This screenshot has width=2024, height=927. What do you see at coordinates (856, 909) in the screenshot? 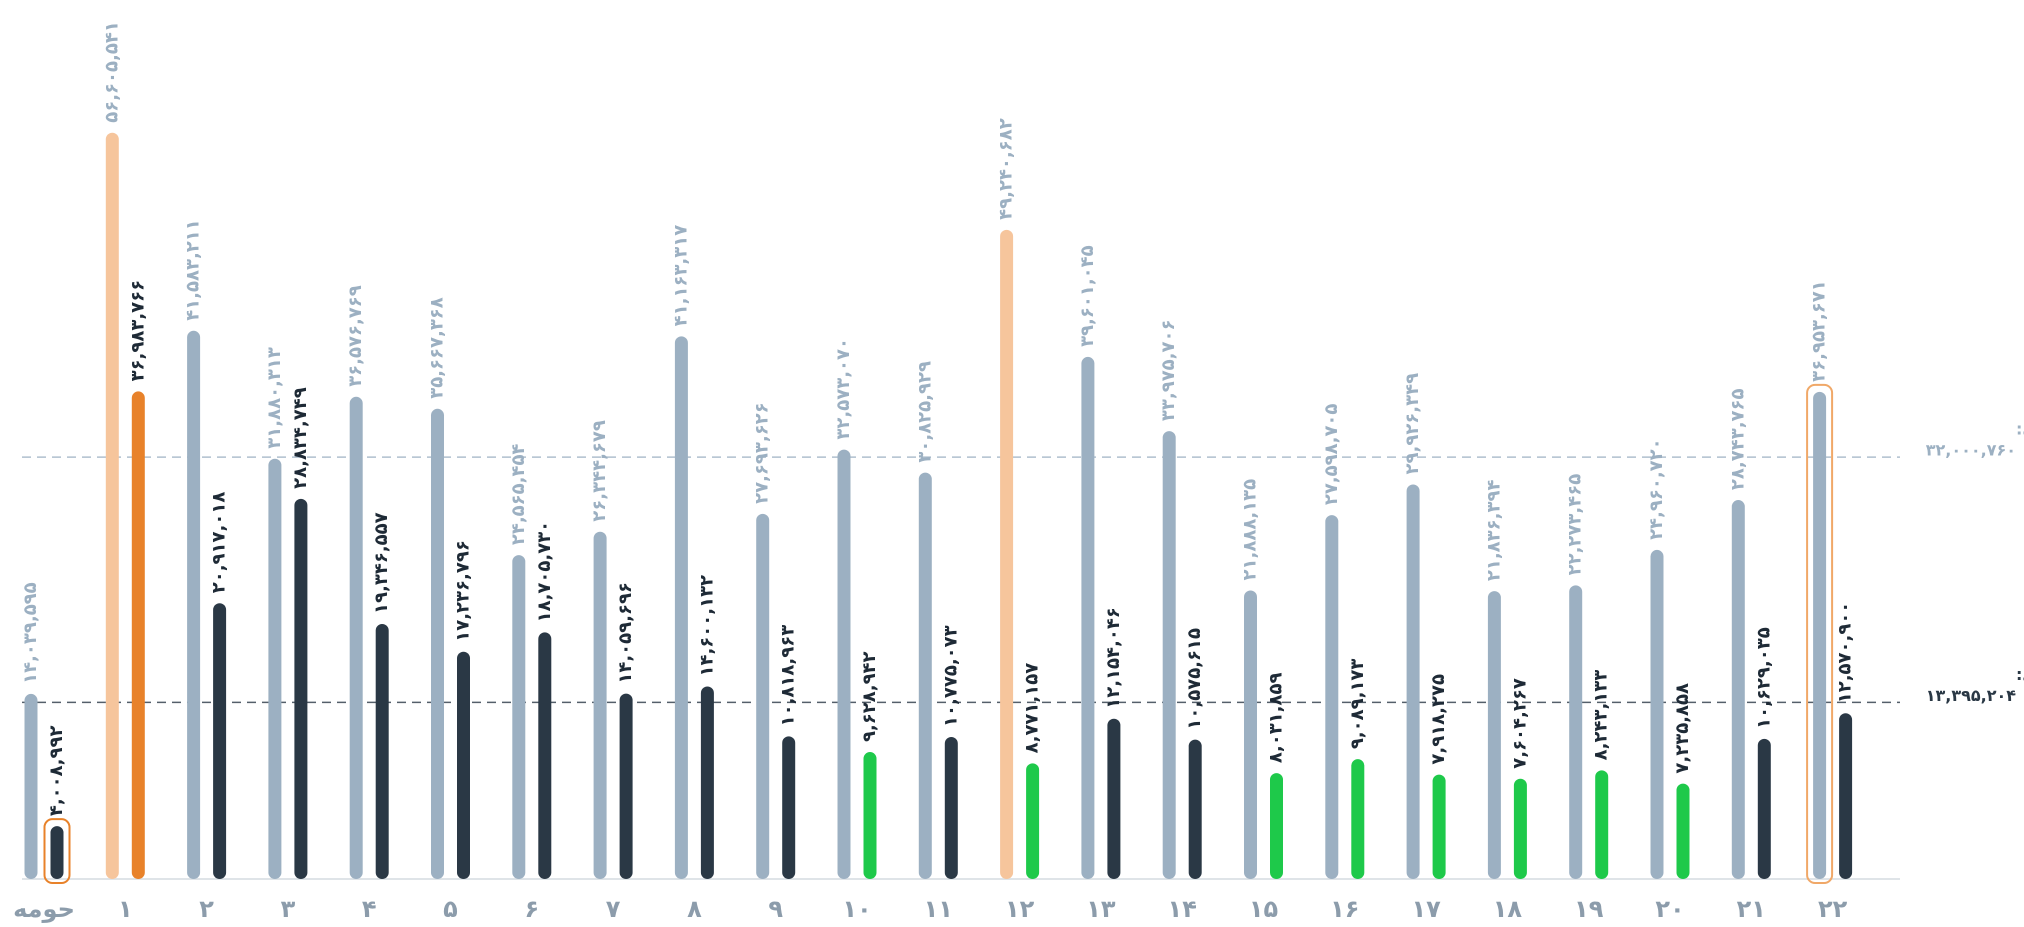
I see `x-tick-label: ۱۰` at bounding box center [856, 909].